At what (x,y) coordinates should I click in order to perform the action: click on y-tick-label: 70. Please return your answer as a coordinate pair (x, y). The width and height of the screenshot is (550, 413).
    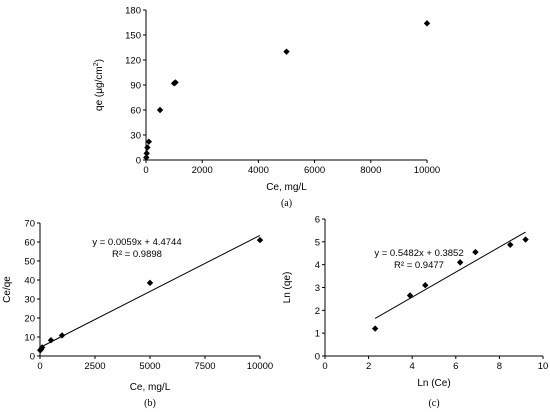
    Looking at the image, I should click on (29, 224).